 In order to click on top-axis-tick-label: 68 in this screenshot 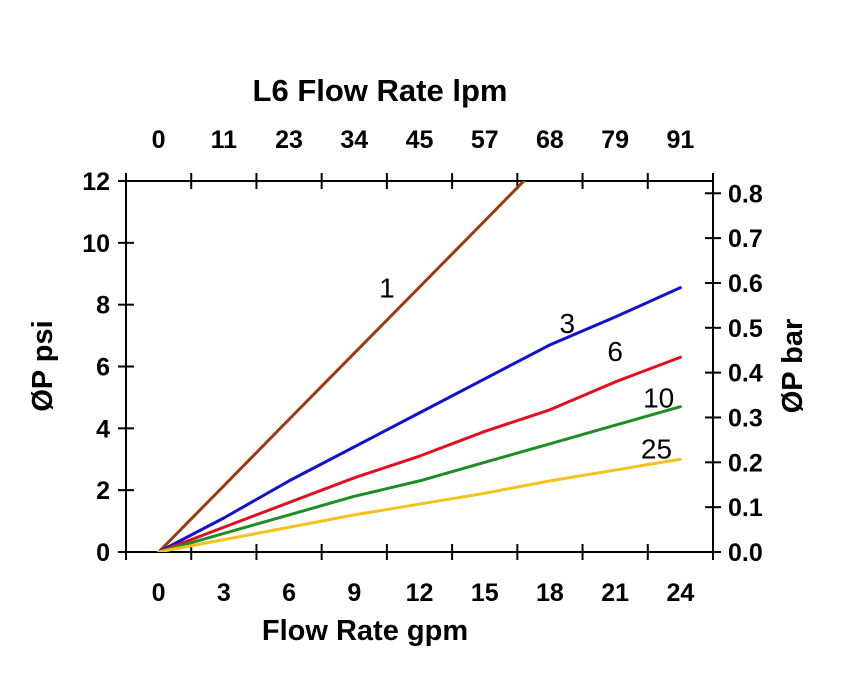, I will do `click(550, 140)`.